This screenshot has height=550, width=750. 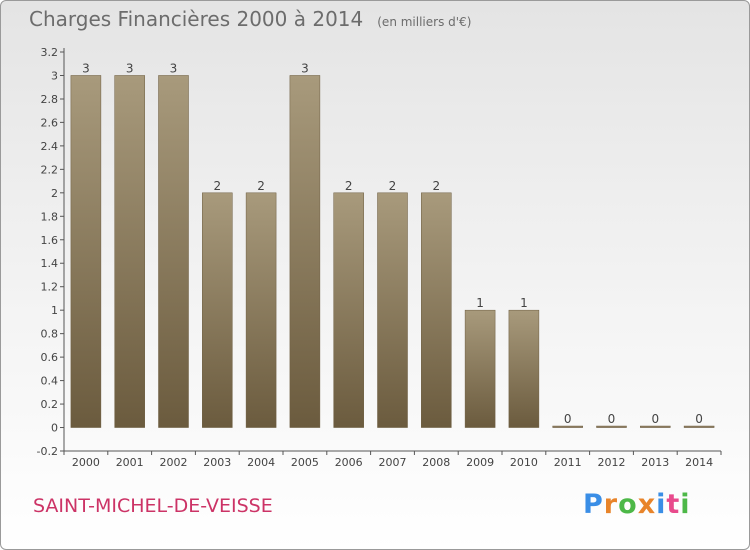 What do you see at coordinates (54, 75) in the screenshot?
I see `y-tick-label: 3` at bounding box center [54, 75].